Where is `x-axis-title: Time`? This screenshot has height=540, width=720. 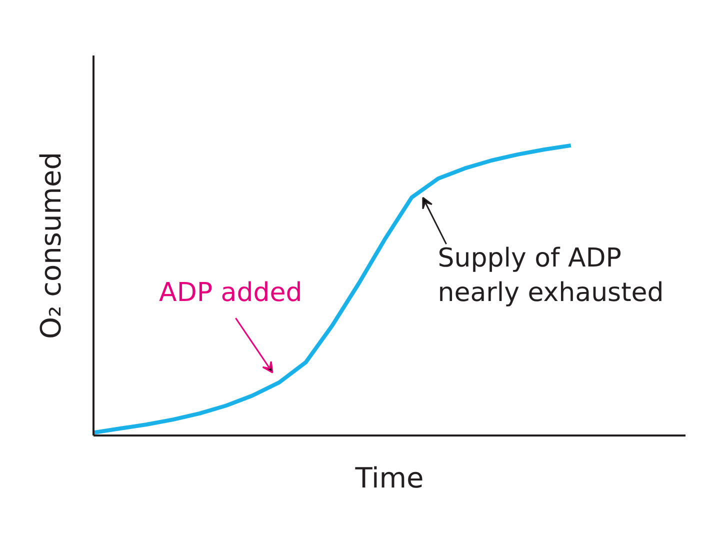
x-axis-title: Time is located at coordinates (389, 478).